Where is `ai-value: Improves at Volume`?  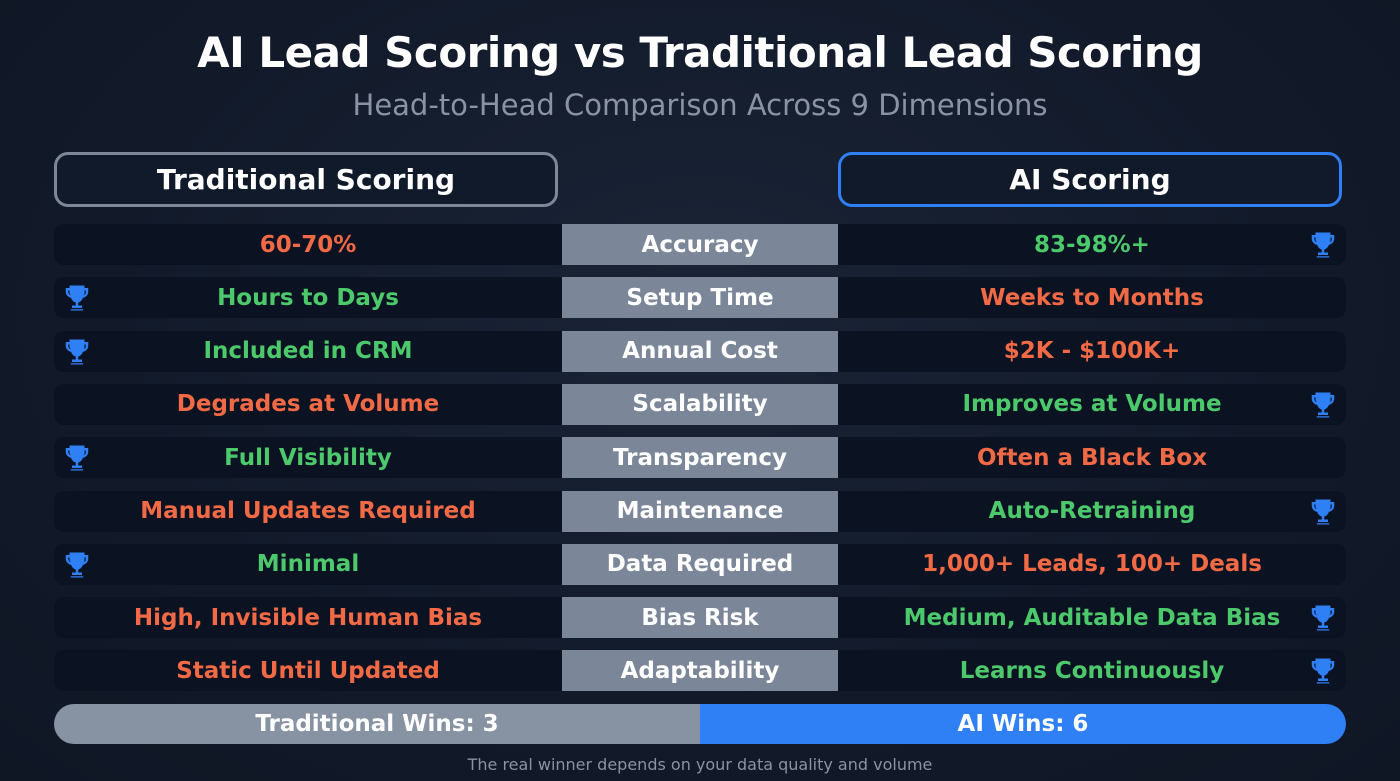 ai-value: Improves at Volume is located at coordinates (1092, 404).